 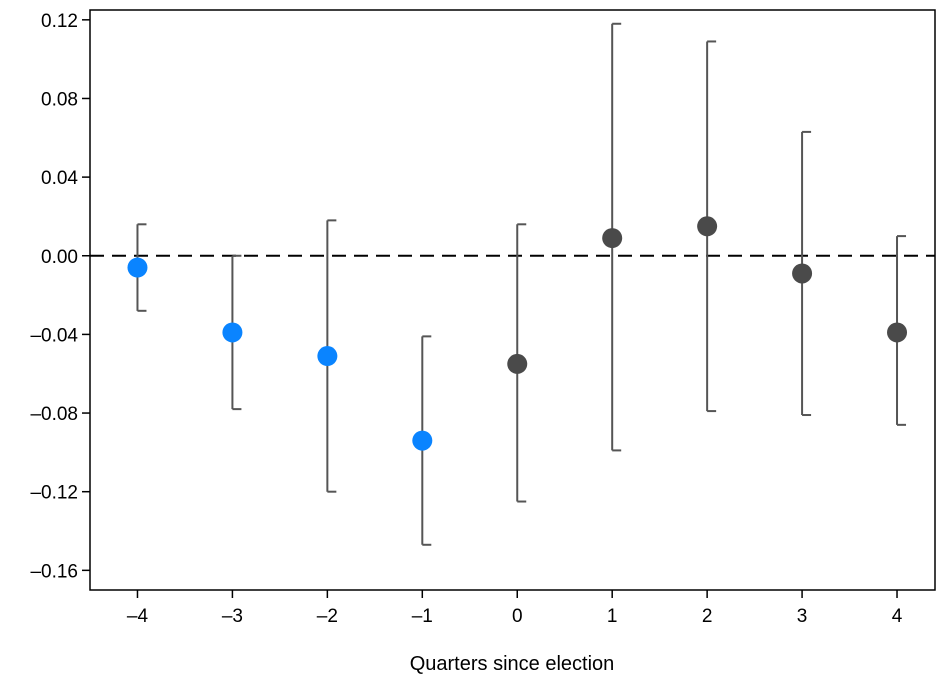 What do you see at coordinates (512, 664) in the screenshot?
I see `x-axis-title: Quarters since election` at bounding box center [512, 664].